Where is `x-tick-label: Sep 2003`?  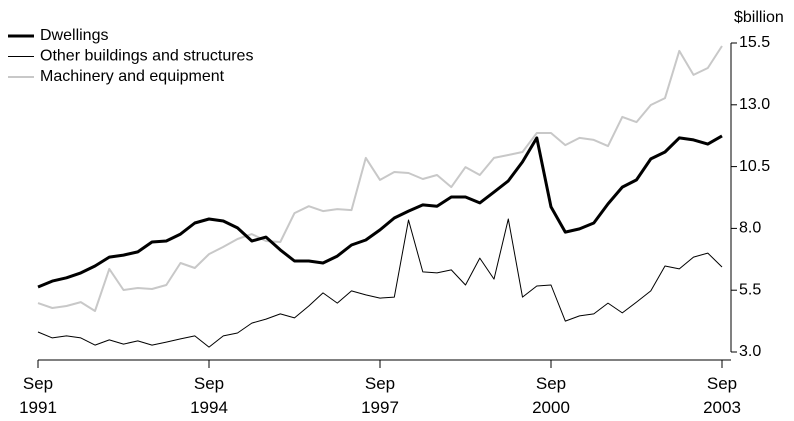
x-tick-label: Sep 2003 is located at coordinates (722, 395).